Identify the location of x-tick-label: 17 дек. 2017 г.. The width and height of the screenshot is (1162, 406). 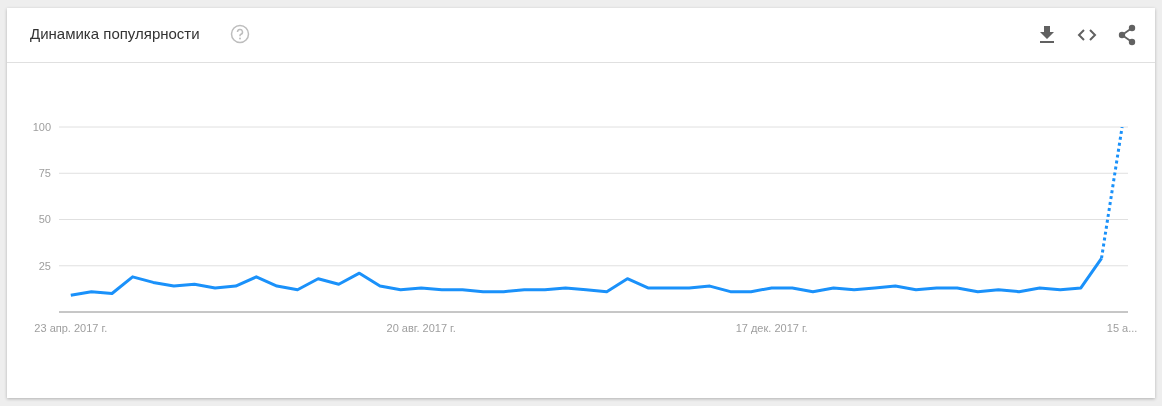
(771, 327).